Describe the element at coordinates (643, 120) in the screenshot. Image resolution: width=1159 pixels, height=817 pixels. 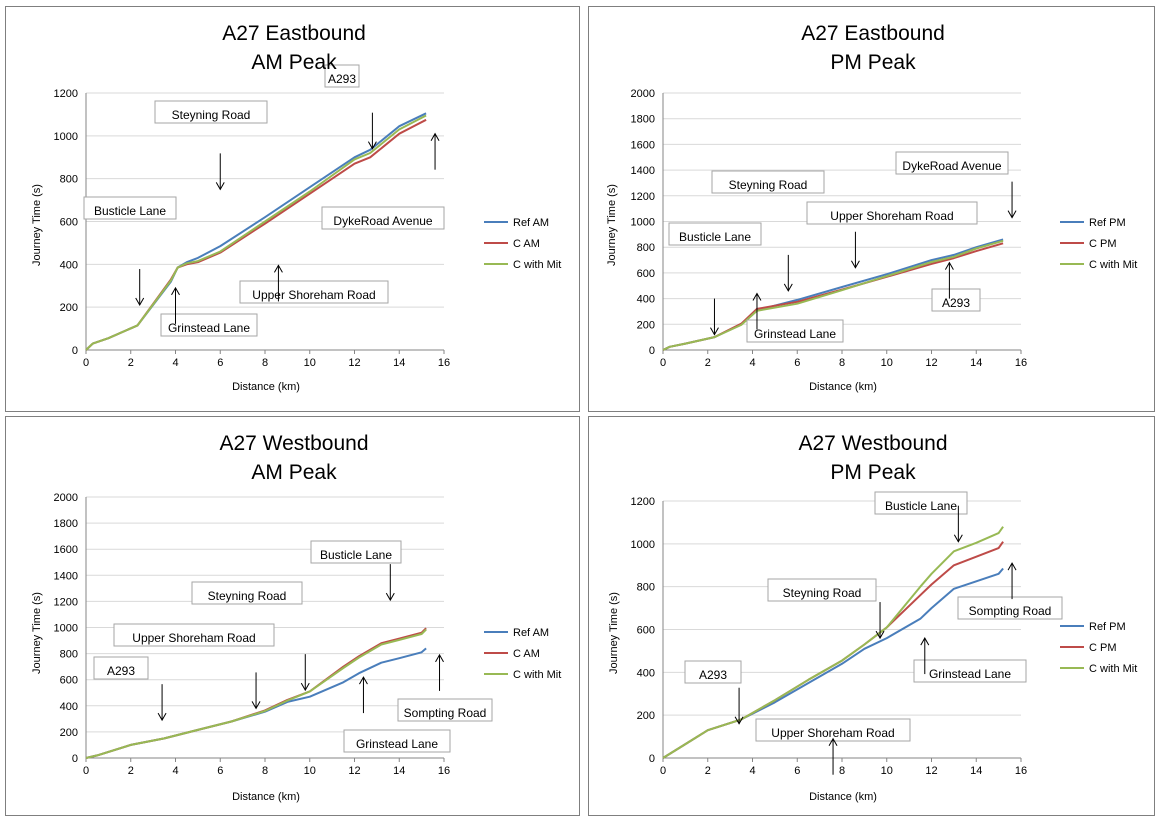
I see `y-tick-label: 1800` at that location.